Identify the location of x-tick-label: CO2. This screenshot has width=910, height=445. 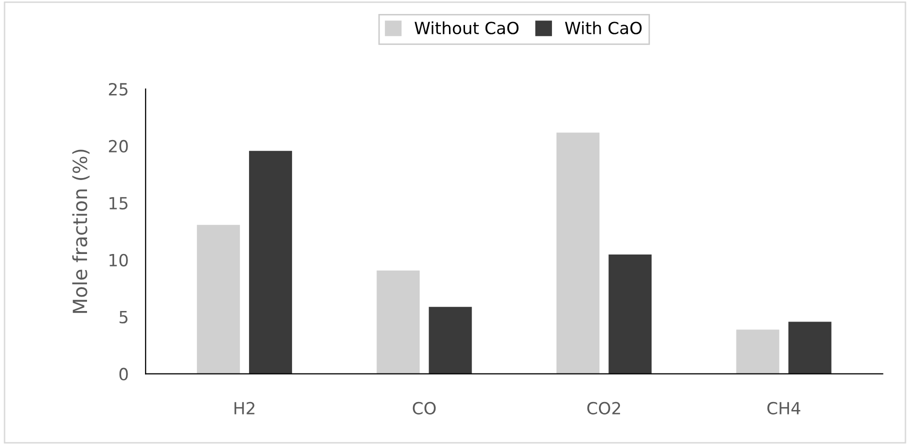
(603, 408).